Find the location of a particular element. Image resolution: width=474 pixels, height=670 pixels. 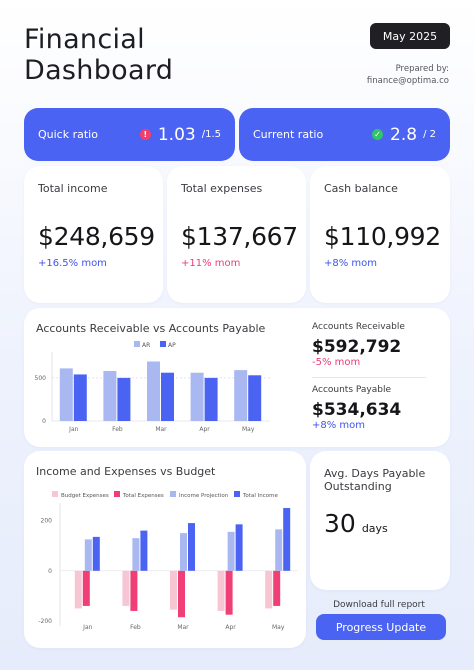

kpi-value: $248,659 is located at coordinates (96, 236).